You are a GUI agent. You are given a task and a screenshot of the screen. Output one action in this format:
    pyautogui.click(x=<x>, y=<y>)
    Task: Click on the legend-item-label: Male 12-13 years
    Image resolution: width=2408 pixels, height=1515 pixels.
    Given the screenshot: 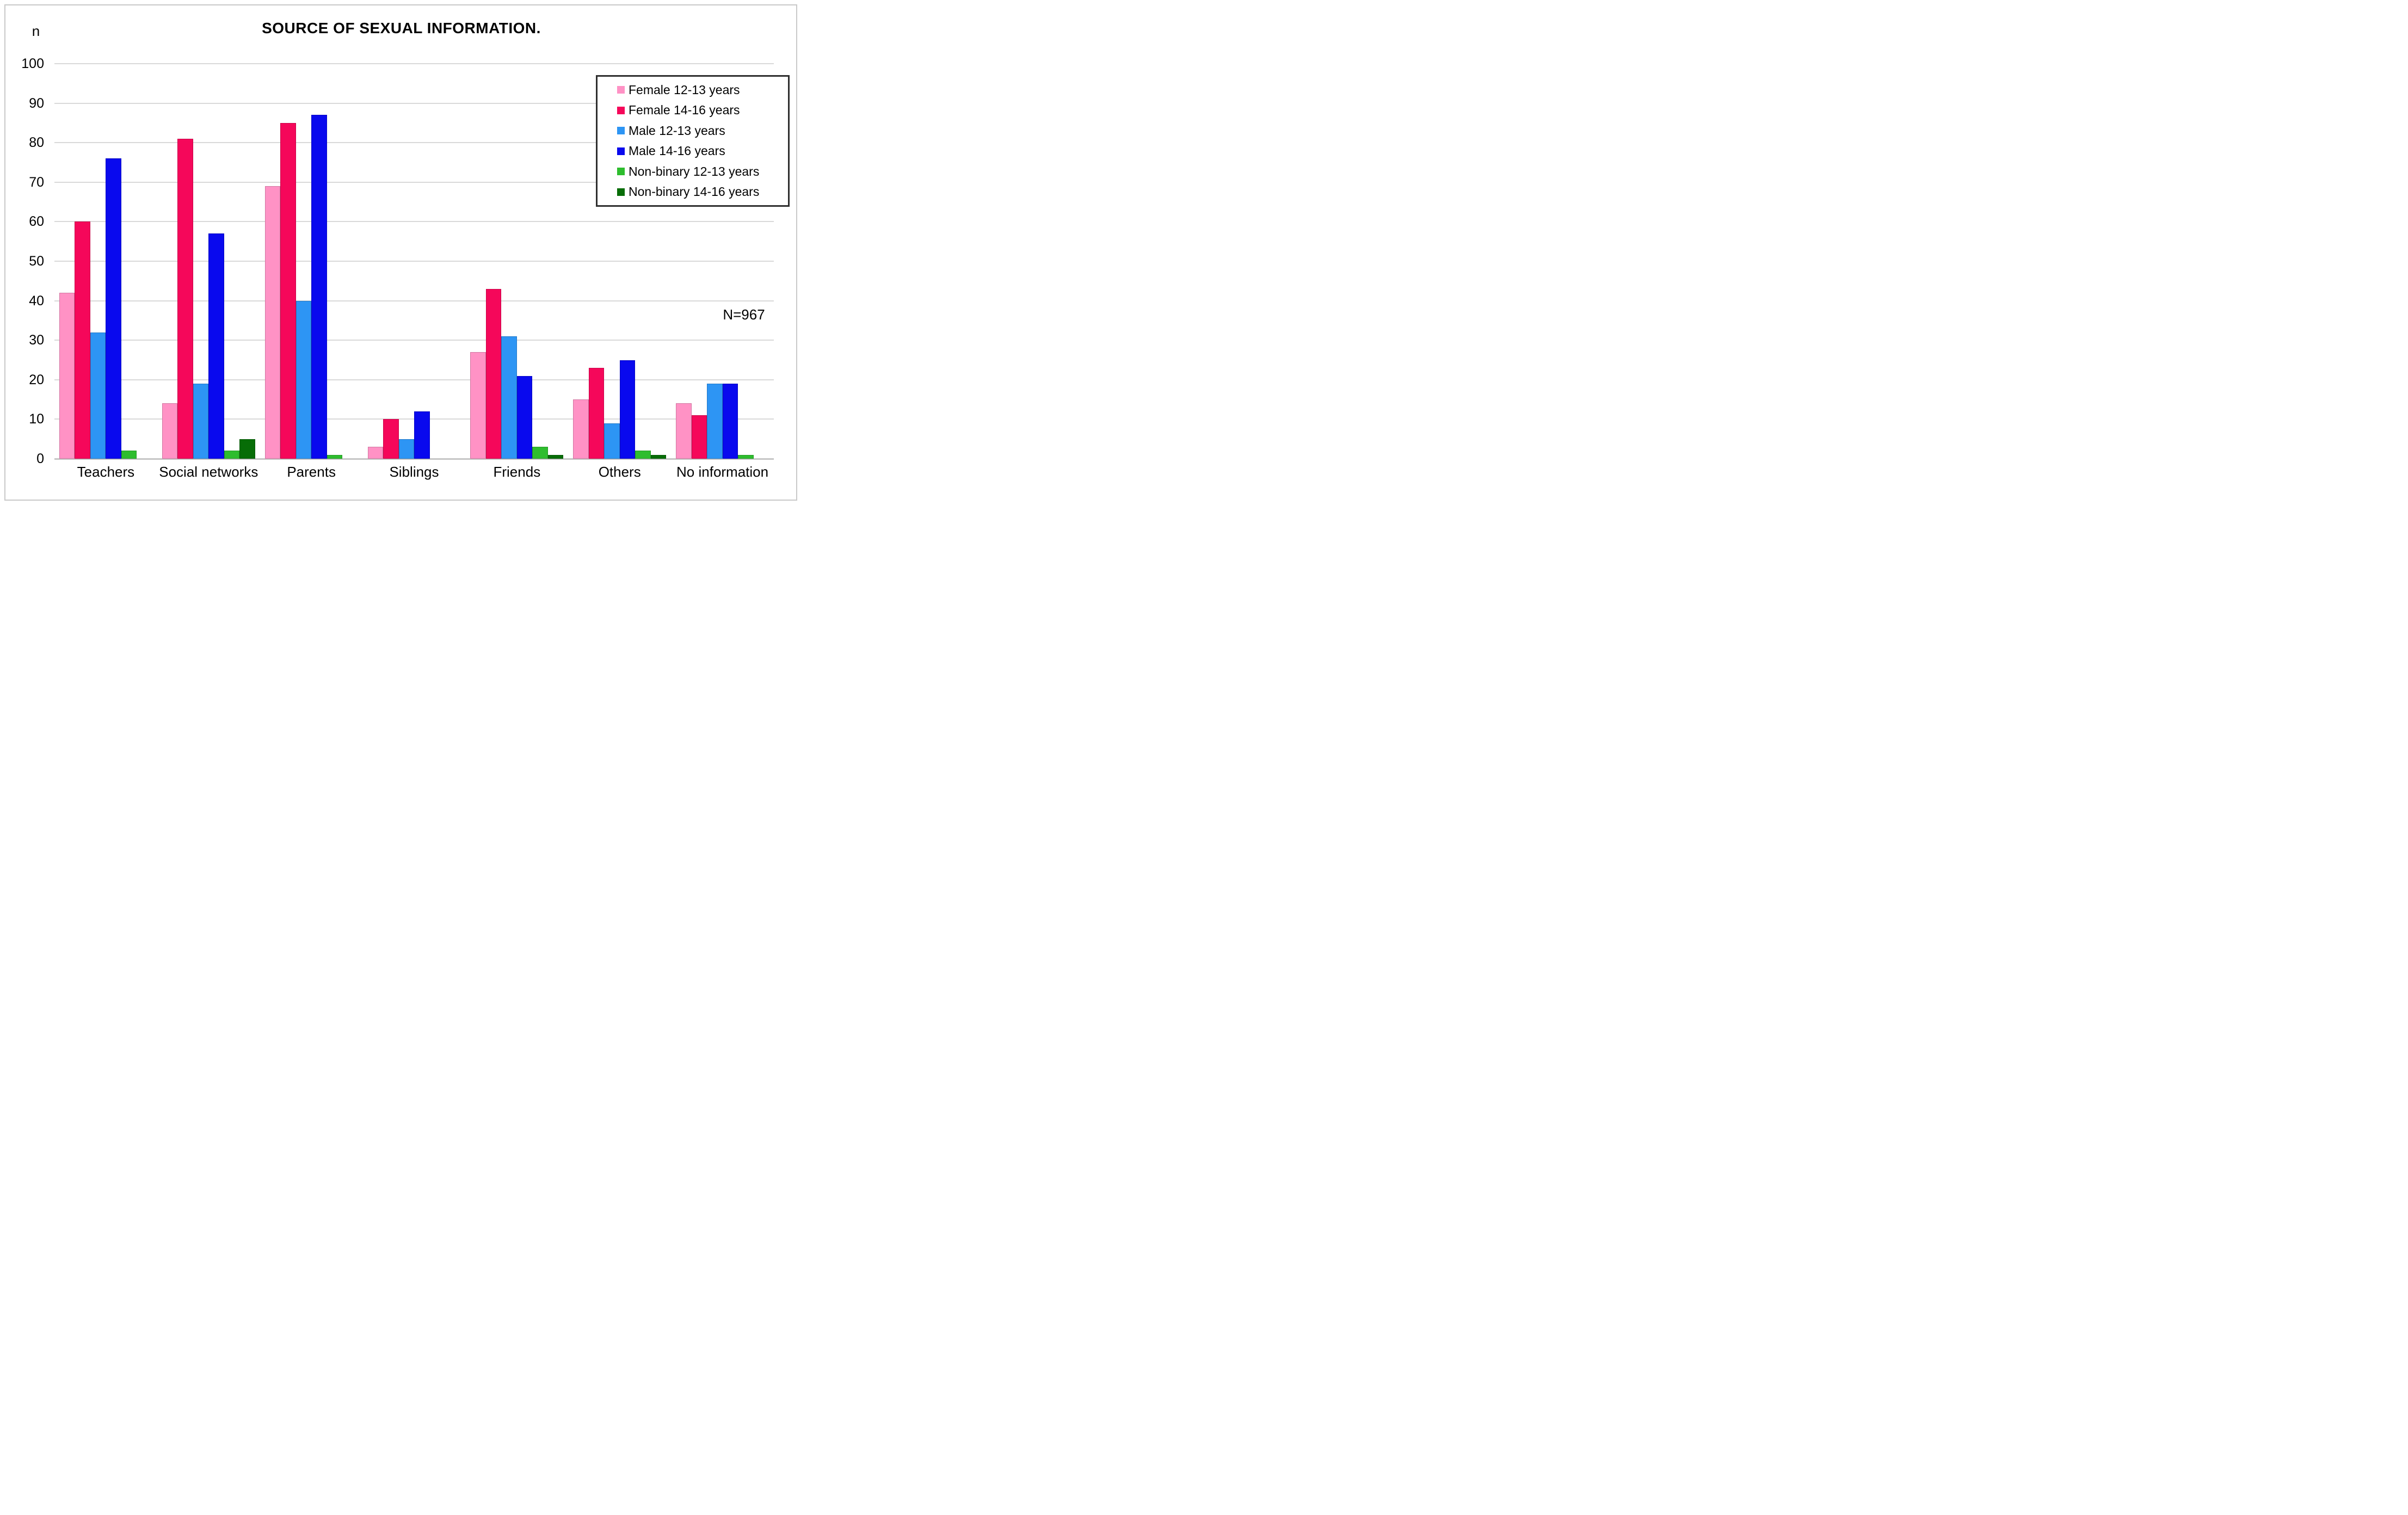 What is the action you would take?
    pyautogui.click(x=677, y=130)
    